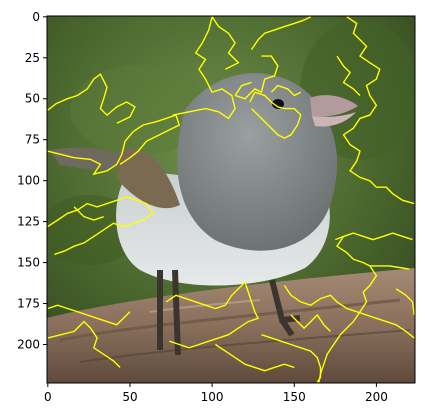 The height and width of the screenshot is (417, 425). What do you see at coordinates (28, 222) in the screenshot?
I see `y-tick-label: 125` at bounding box center [28, 222].